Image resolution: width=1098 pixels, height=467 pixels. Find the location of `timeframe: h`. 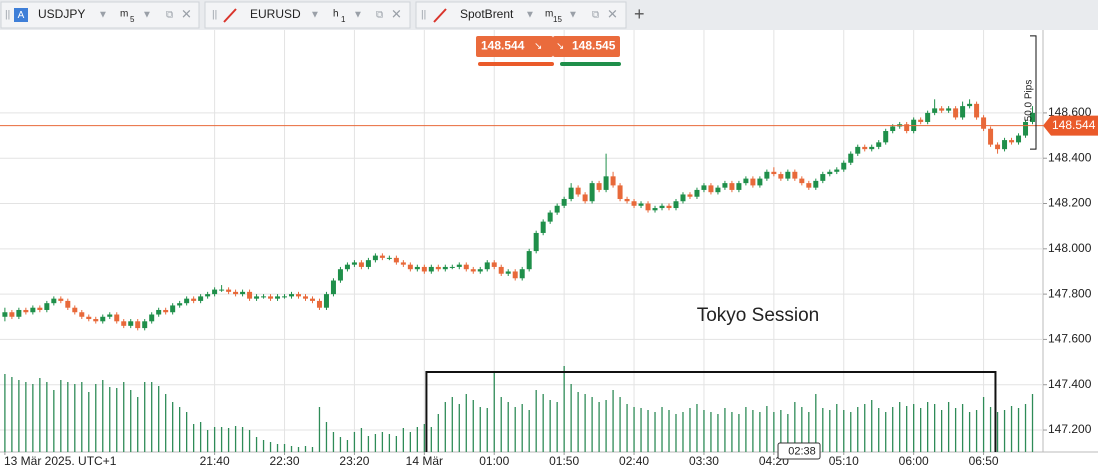

timeframe: h is located at coordinates (336, 14).